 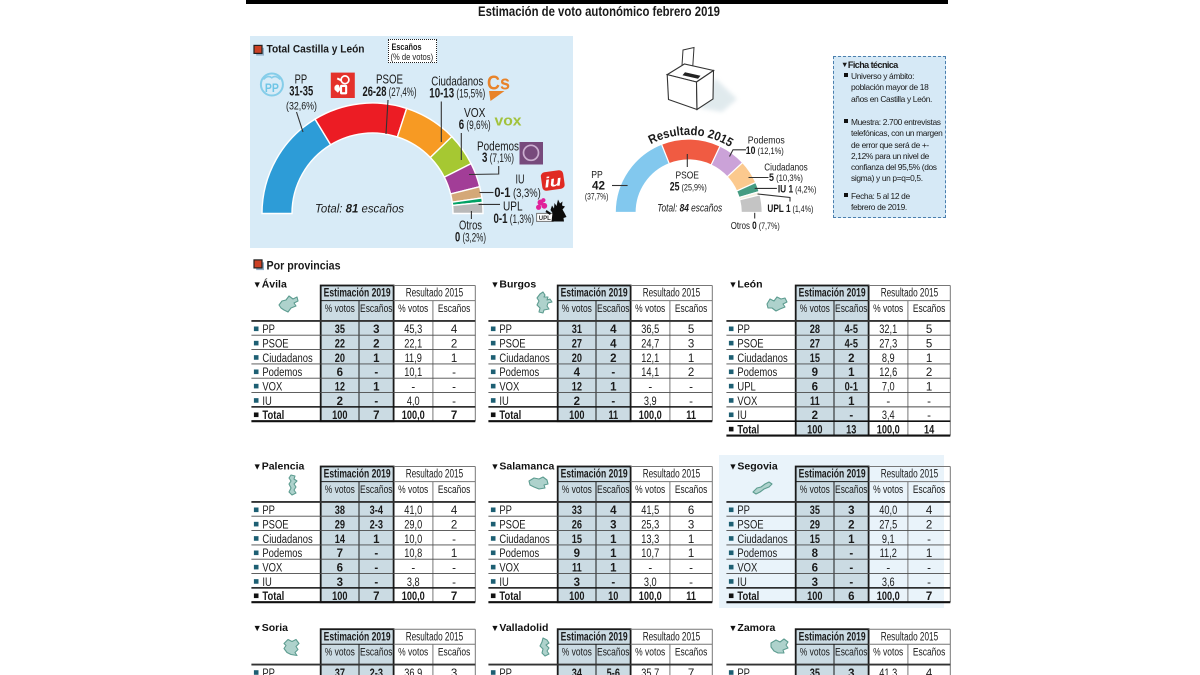 What do you see at coordinates (888, 583) in the screenshot?
I see `svg-text: 3,6` at bounding box center [888, 583].